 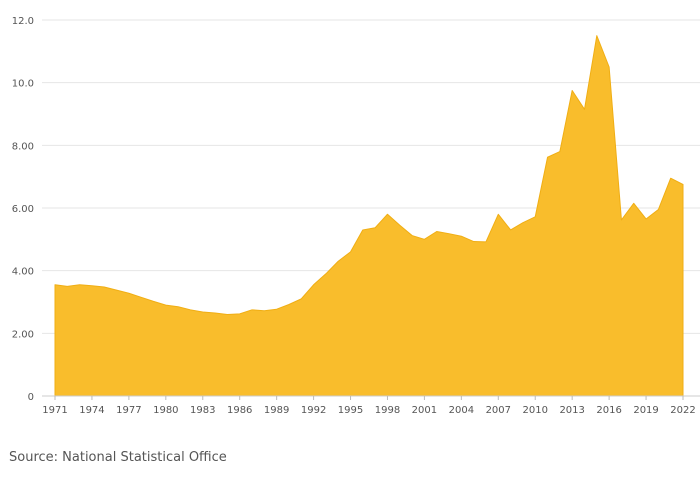 I want to click on x-tick-label: 1986, so click(x=239, y=410).